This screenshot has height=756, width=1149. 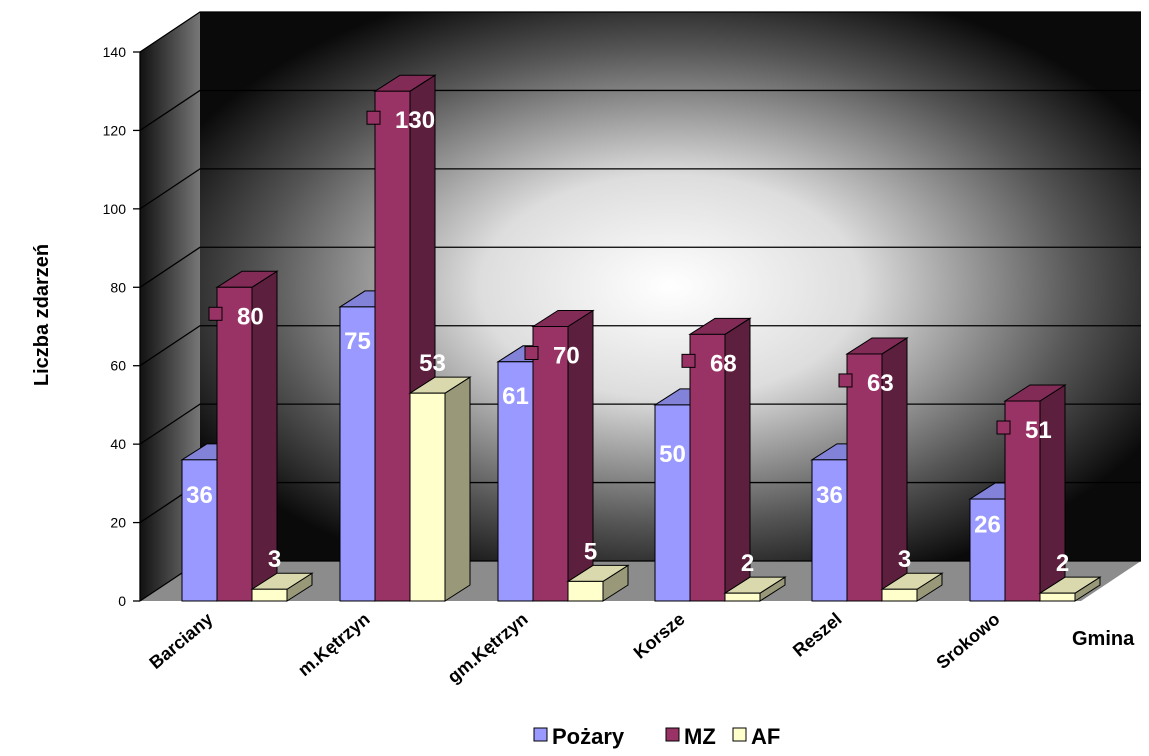 I want to click on y-axis-title: Liczba zdarzeń, so click(x=42, y=315).